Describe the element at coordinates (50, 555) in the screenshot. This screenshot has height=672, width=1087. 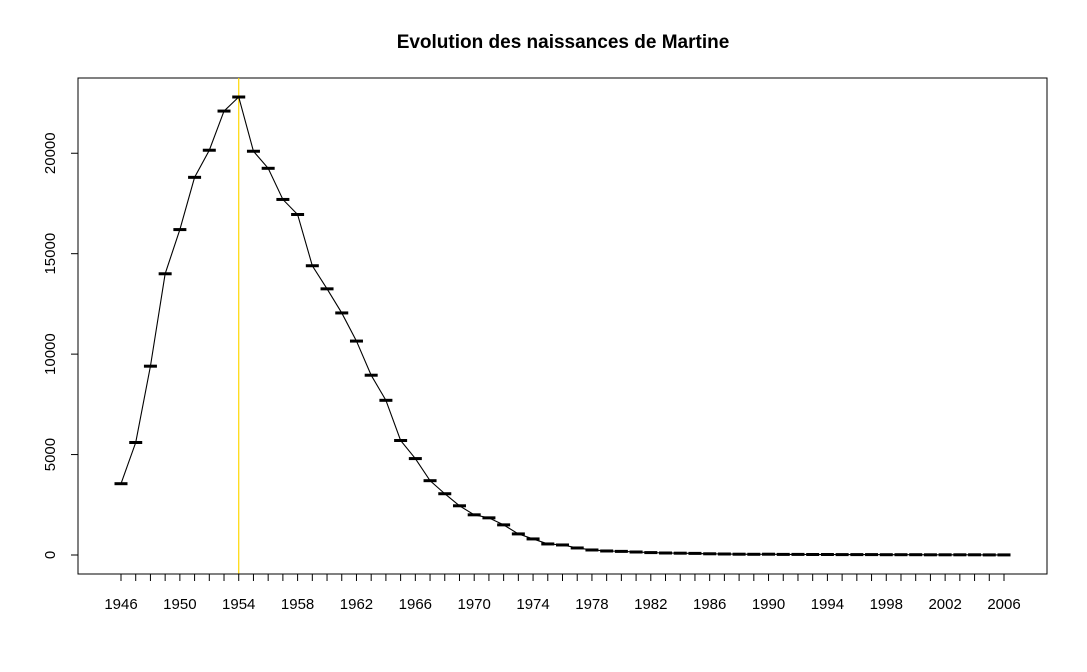
I see `y-tick-label: 0` at that location.